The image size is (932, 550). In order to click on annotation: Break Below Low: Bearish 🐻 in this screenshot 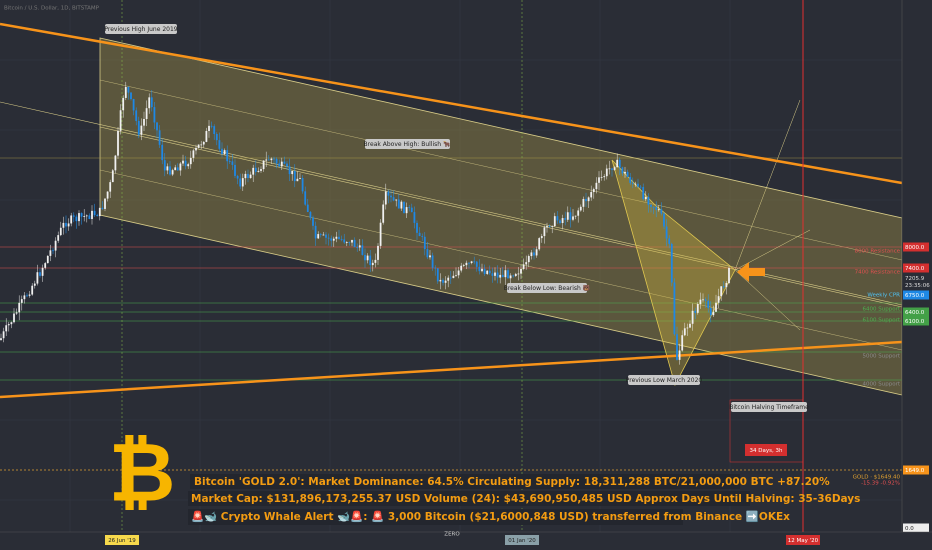, I will do `click(547, 288)`.